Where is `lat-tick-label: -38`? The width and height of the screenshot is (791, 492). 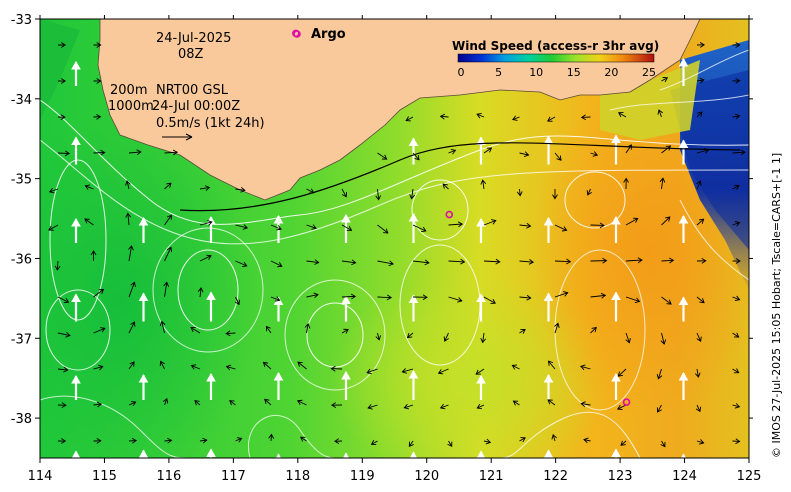 lat-tick-label: -38 is located at coordinates (21, 419).